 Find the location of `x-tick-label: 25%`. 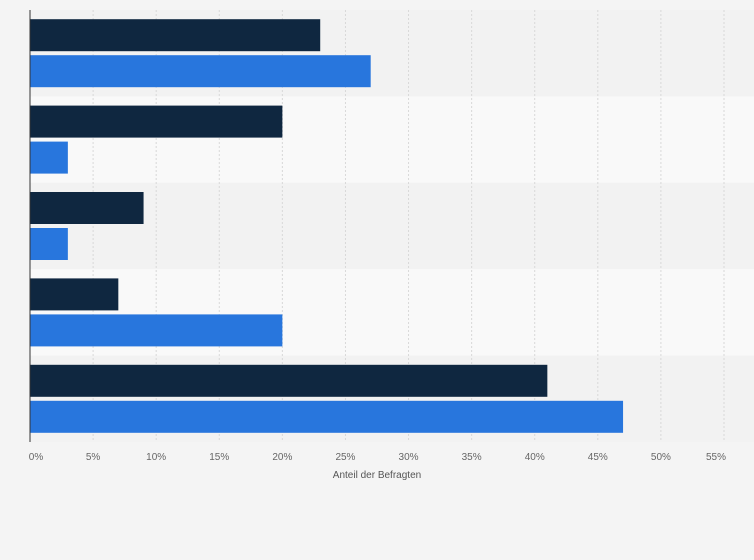

x-tick-label: 25% is located at coordinates (345, 457).